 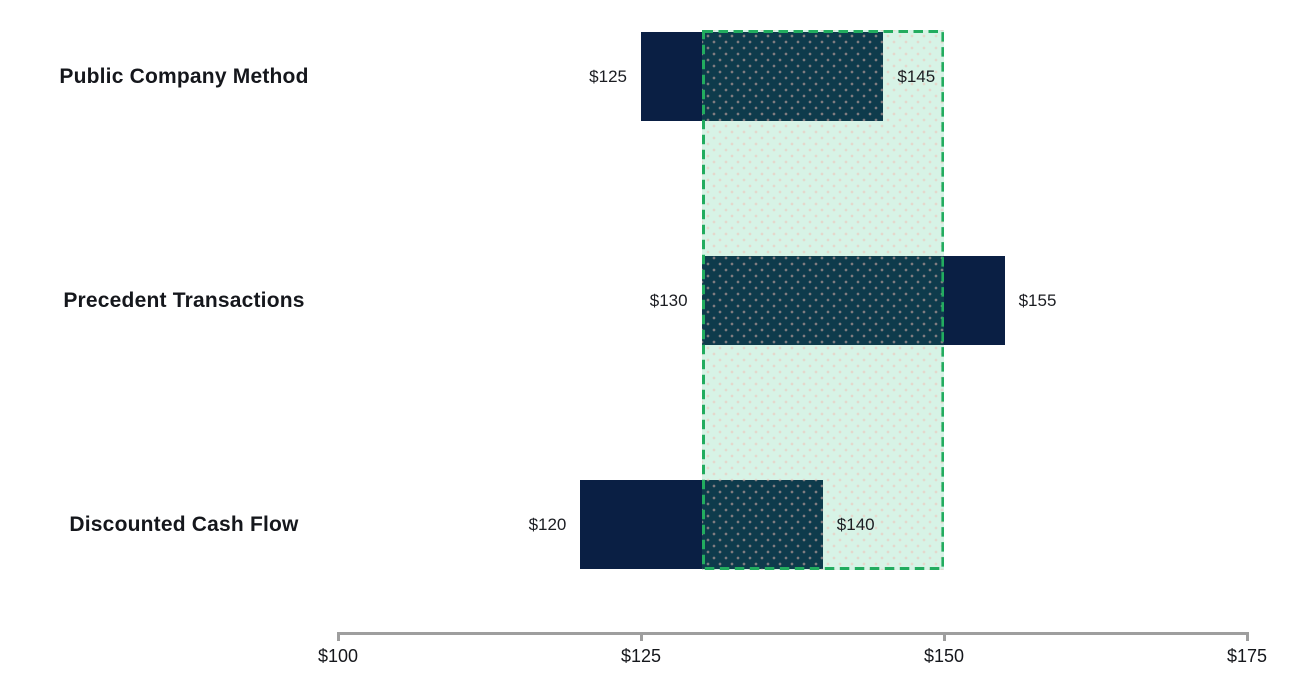 I want to click on low-value-label: $125, so click(x=608, y=76).